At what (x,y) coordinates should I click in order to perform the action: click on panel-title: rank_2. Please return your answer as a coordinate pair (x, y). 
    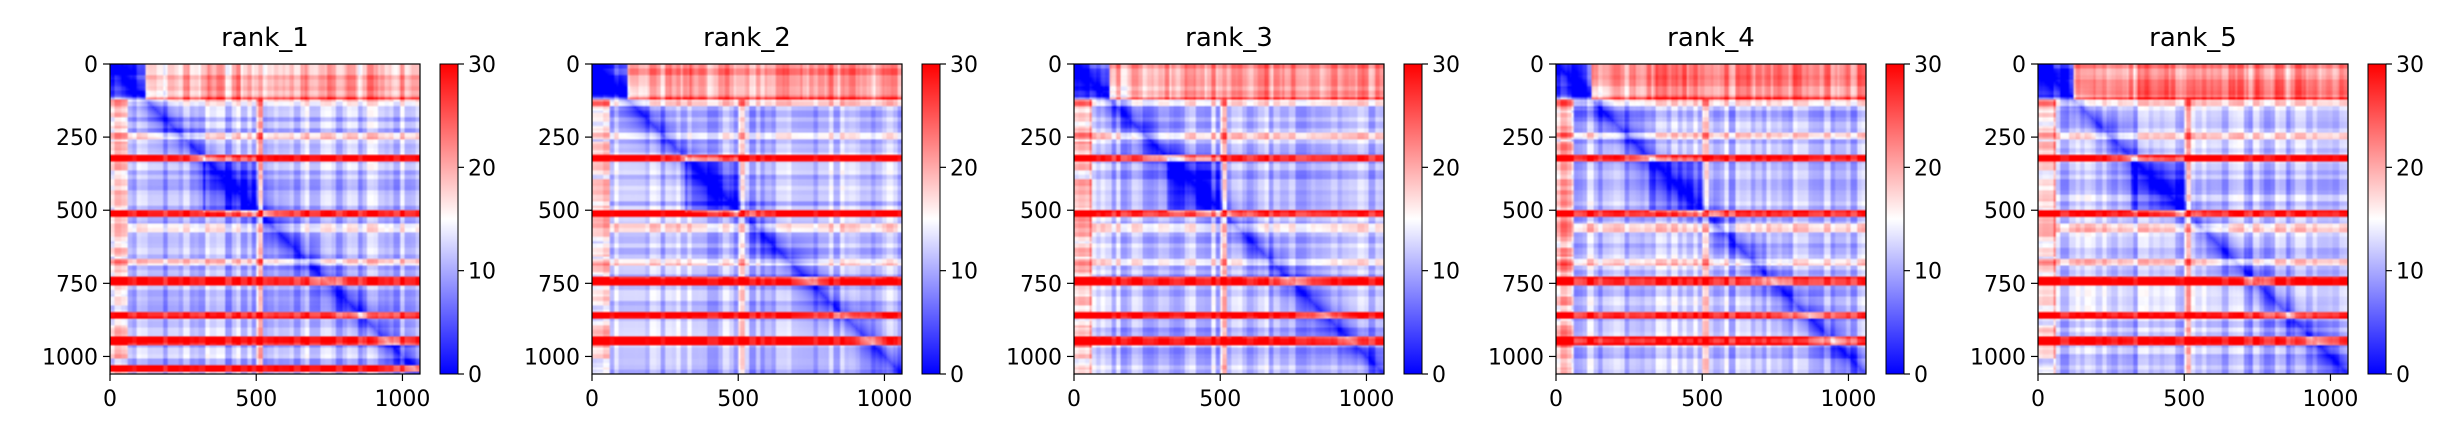
    Looking at the image, I should click on (747, 38).